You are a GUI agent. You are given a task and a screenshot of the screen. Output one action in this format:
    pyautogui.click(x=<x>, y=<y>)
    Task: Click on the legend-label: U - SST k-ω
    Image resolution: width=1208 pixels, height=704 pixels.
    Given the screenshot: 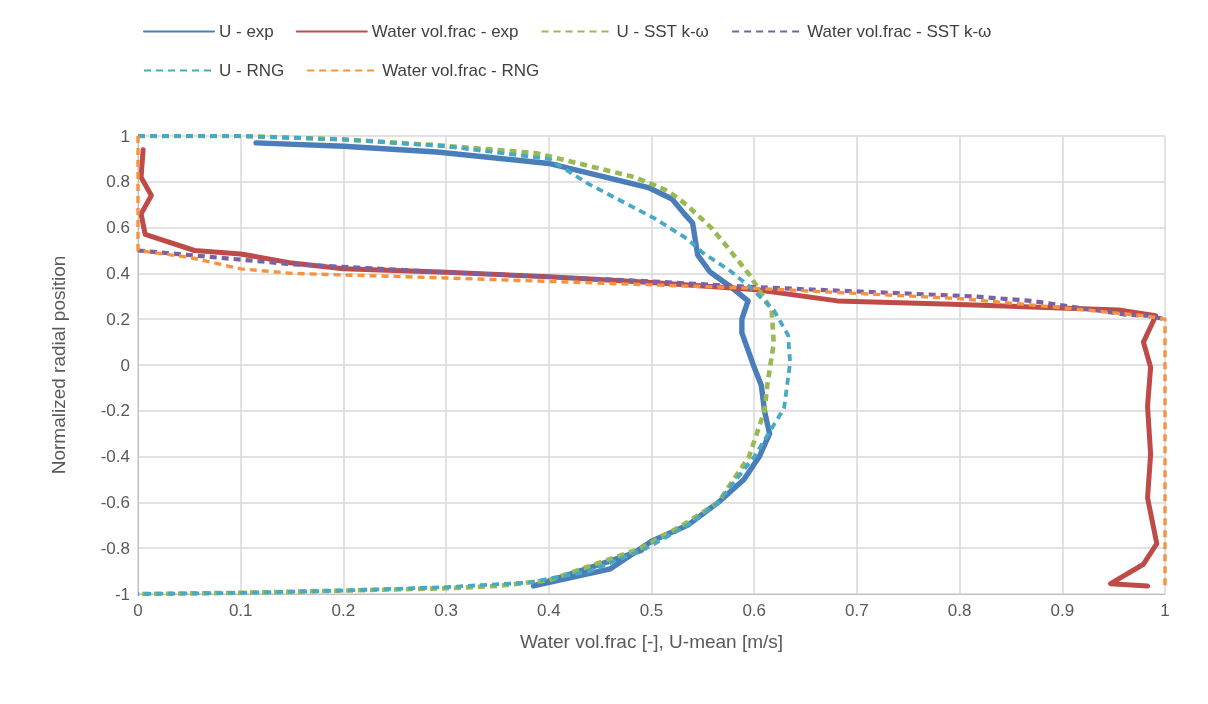 What is the action you would take?
    pyautogui.click(x=662, y=31)
    